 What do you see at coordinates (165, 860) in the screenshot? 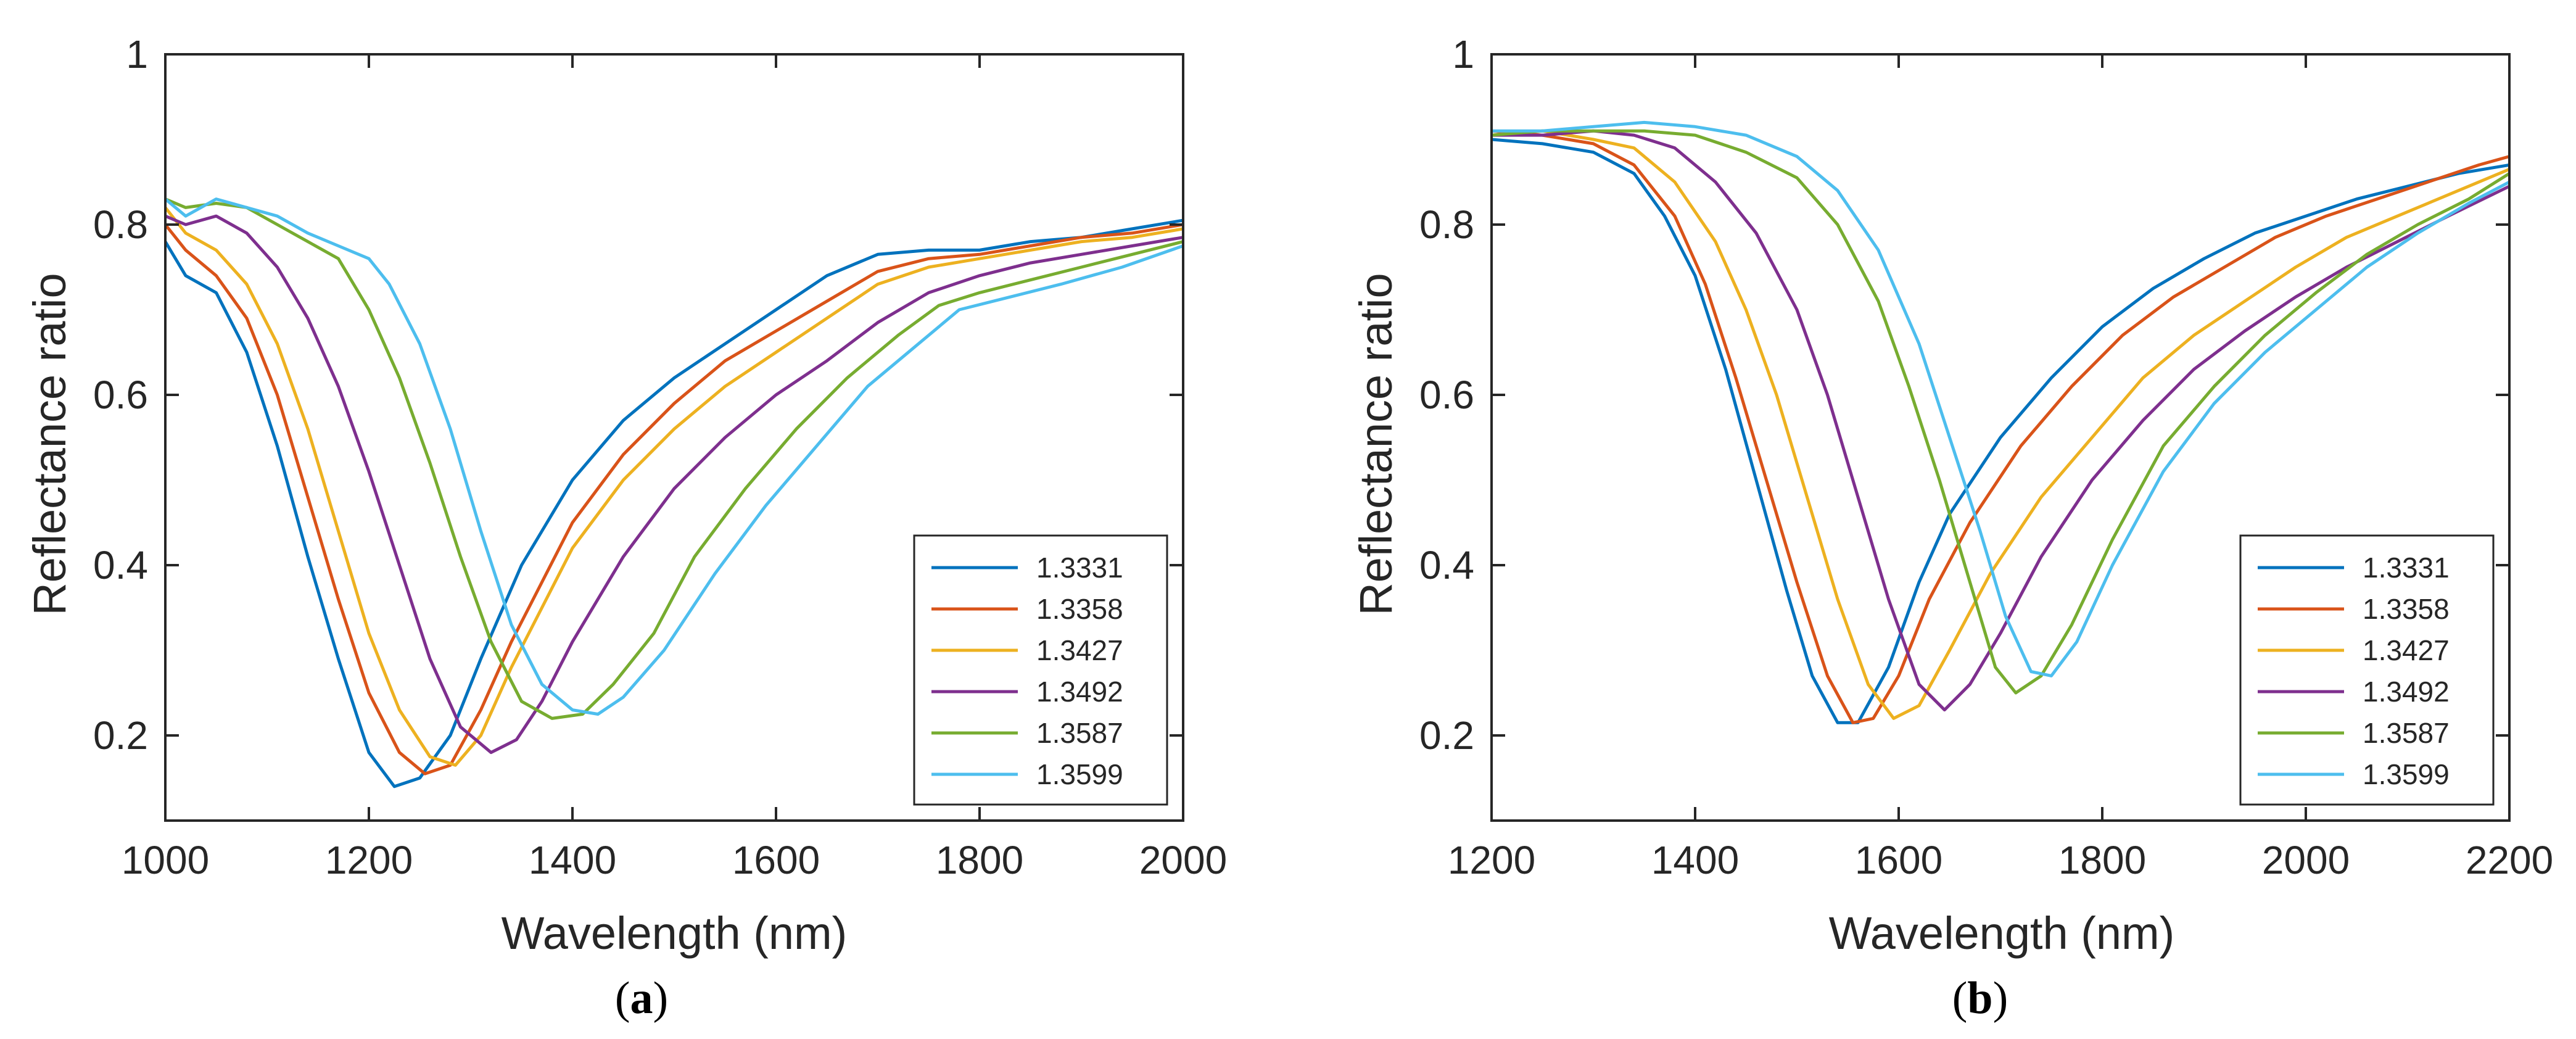
I see `x-tick-label: 1000` at bounding box center [165, 860].